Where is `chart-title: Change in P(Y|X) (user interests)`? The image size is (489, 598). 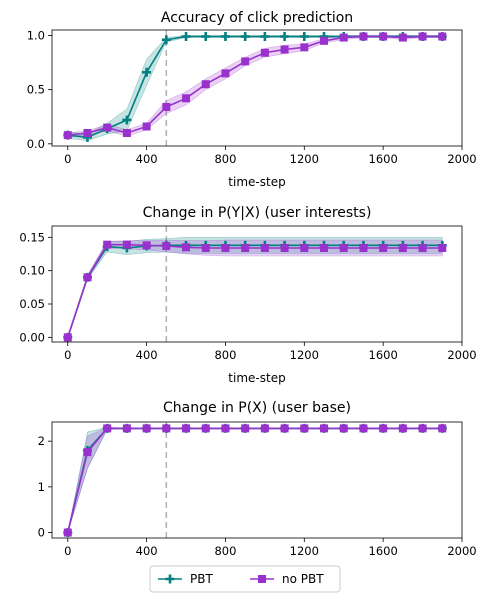 chart-title: Change in P(Y|X) (user interests) is located at coordinates (257, 213).